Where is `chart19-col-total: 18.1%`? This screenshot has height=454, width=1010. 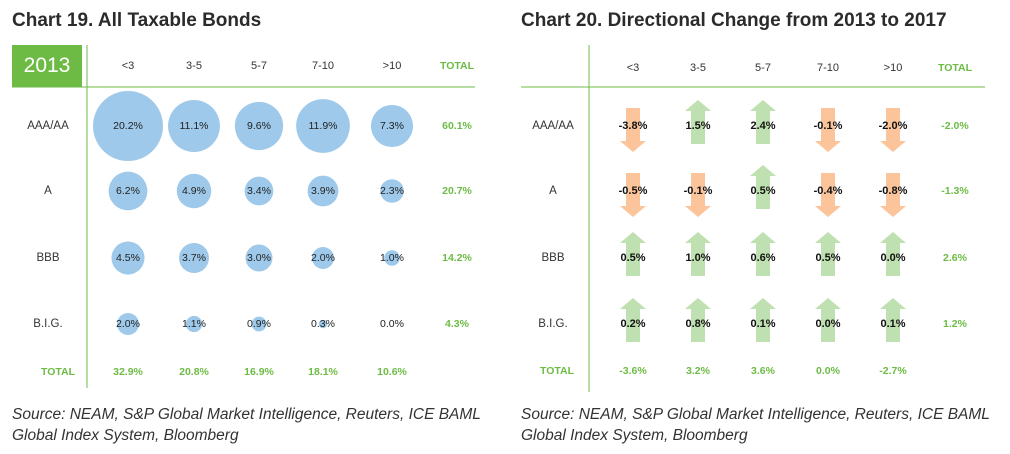 chart19-col-total: 18.1% is located at coordinates (323, 372).